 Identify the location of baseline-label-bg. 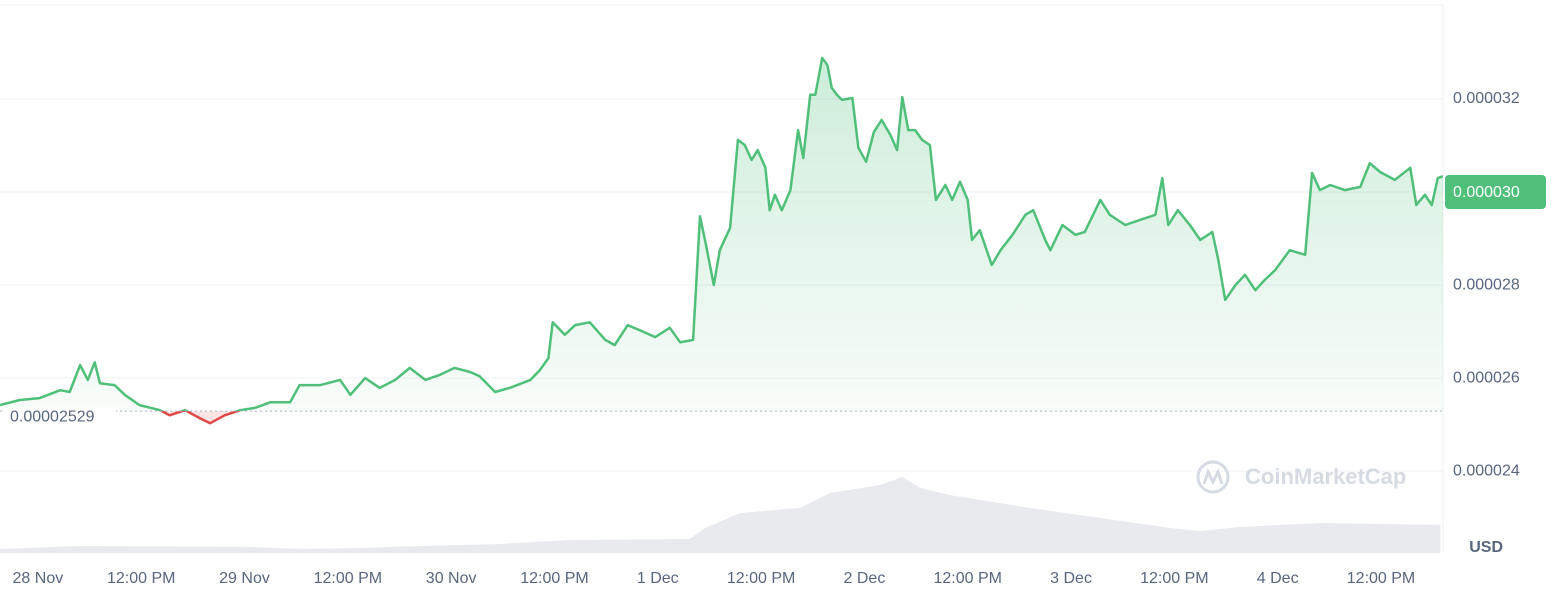
(60, 418).